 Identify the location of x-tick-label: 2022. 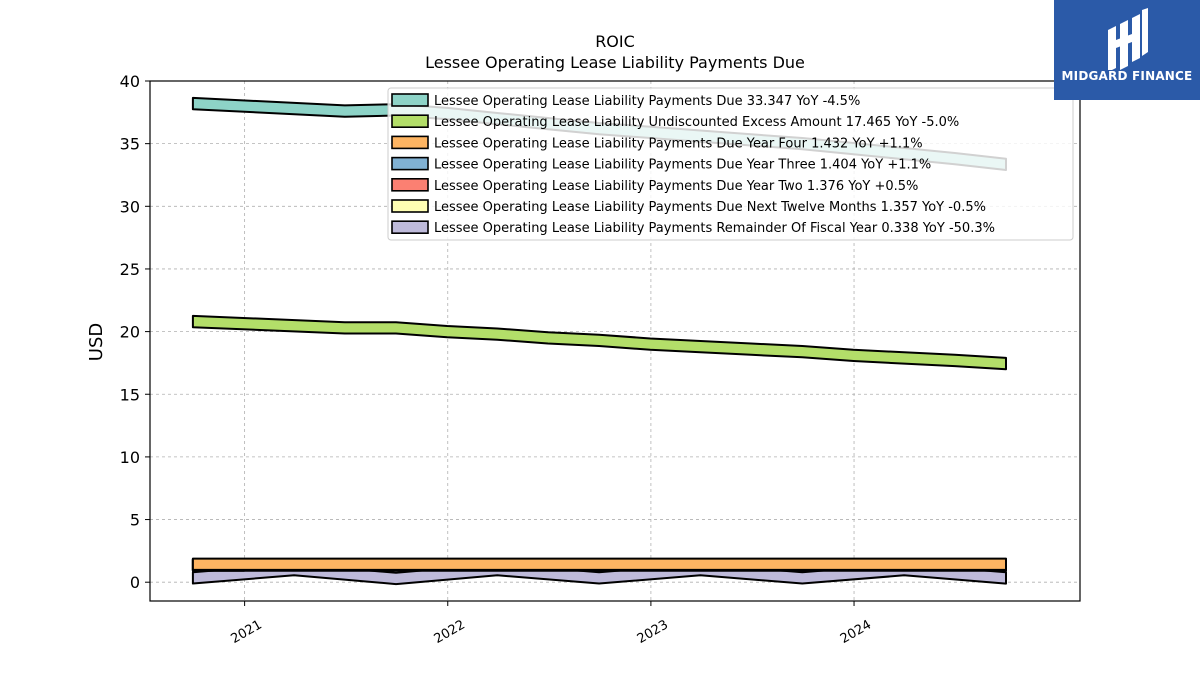
(450, 632).